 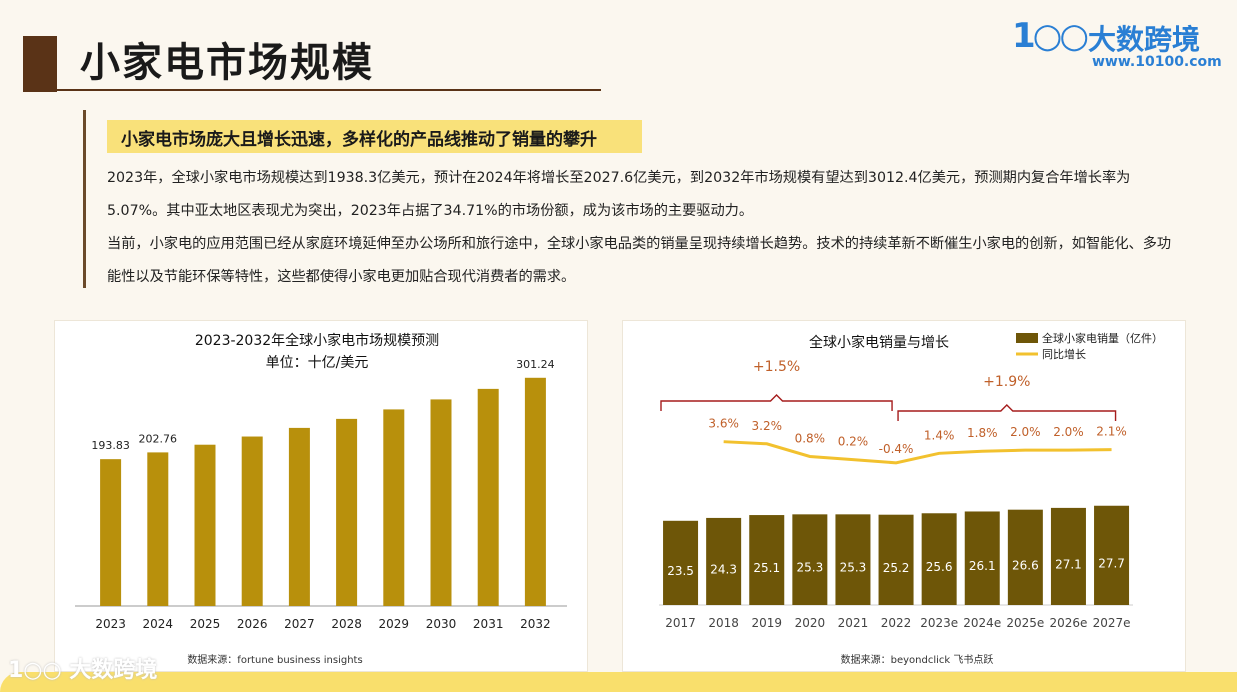 What do you see at coordinates (1006, 382) in the screenshot?
I see `bracket-label-2: +1.9%` at bounding box center [1006, 382].